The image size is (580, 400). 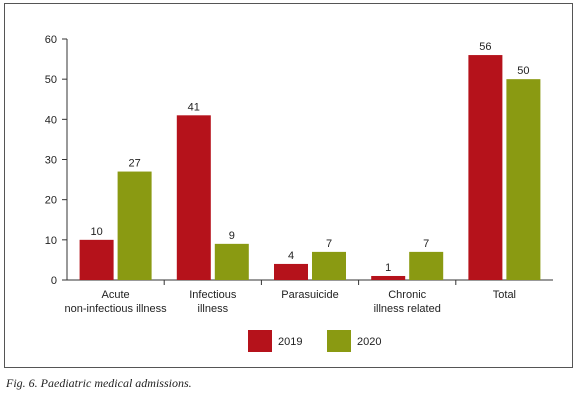 I want to click on y-tick-label: 30, so click(x=51, y=161).